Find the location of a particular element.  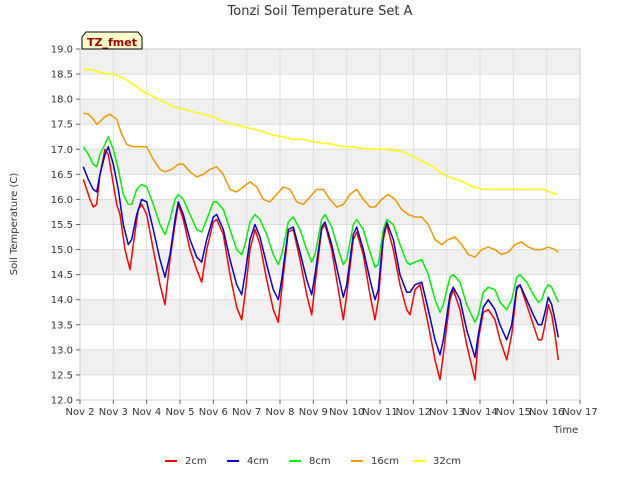

x-tick-label: Nov 7 is located at coordinates (246, 412).